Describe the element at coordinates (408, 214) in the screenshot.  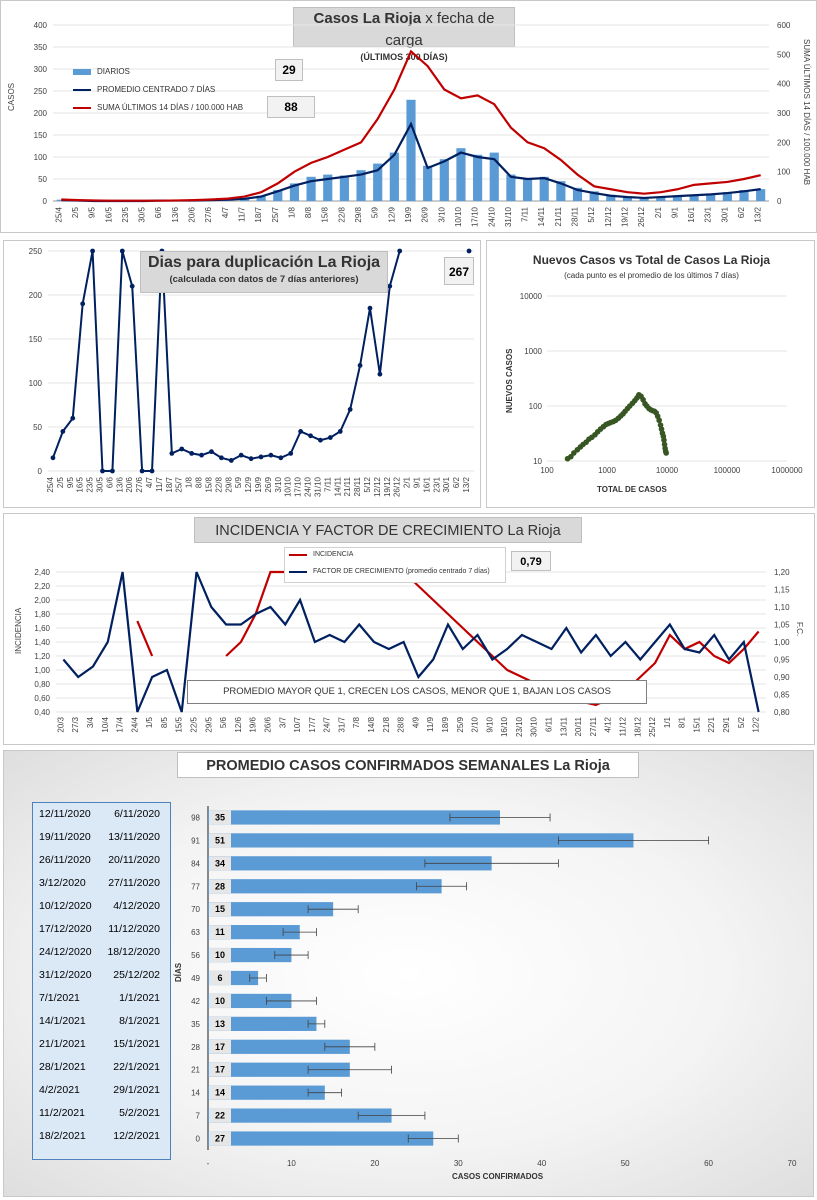
I see `x-tick-label: 19/9` at that location.